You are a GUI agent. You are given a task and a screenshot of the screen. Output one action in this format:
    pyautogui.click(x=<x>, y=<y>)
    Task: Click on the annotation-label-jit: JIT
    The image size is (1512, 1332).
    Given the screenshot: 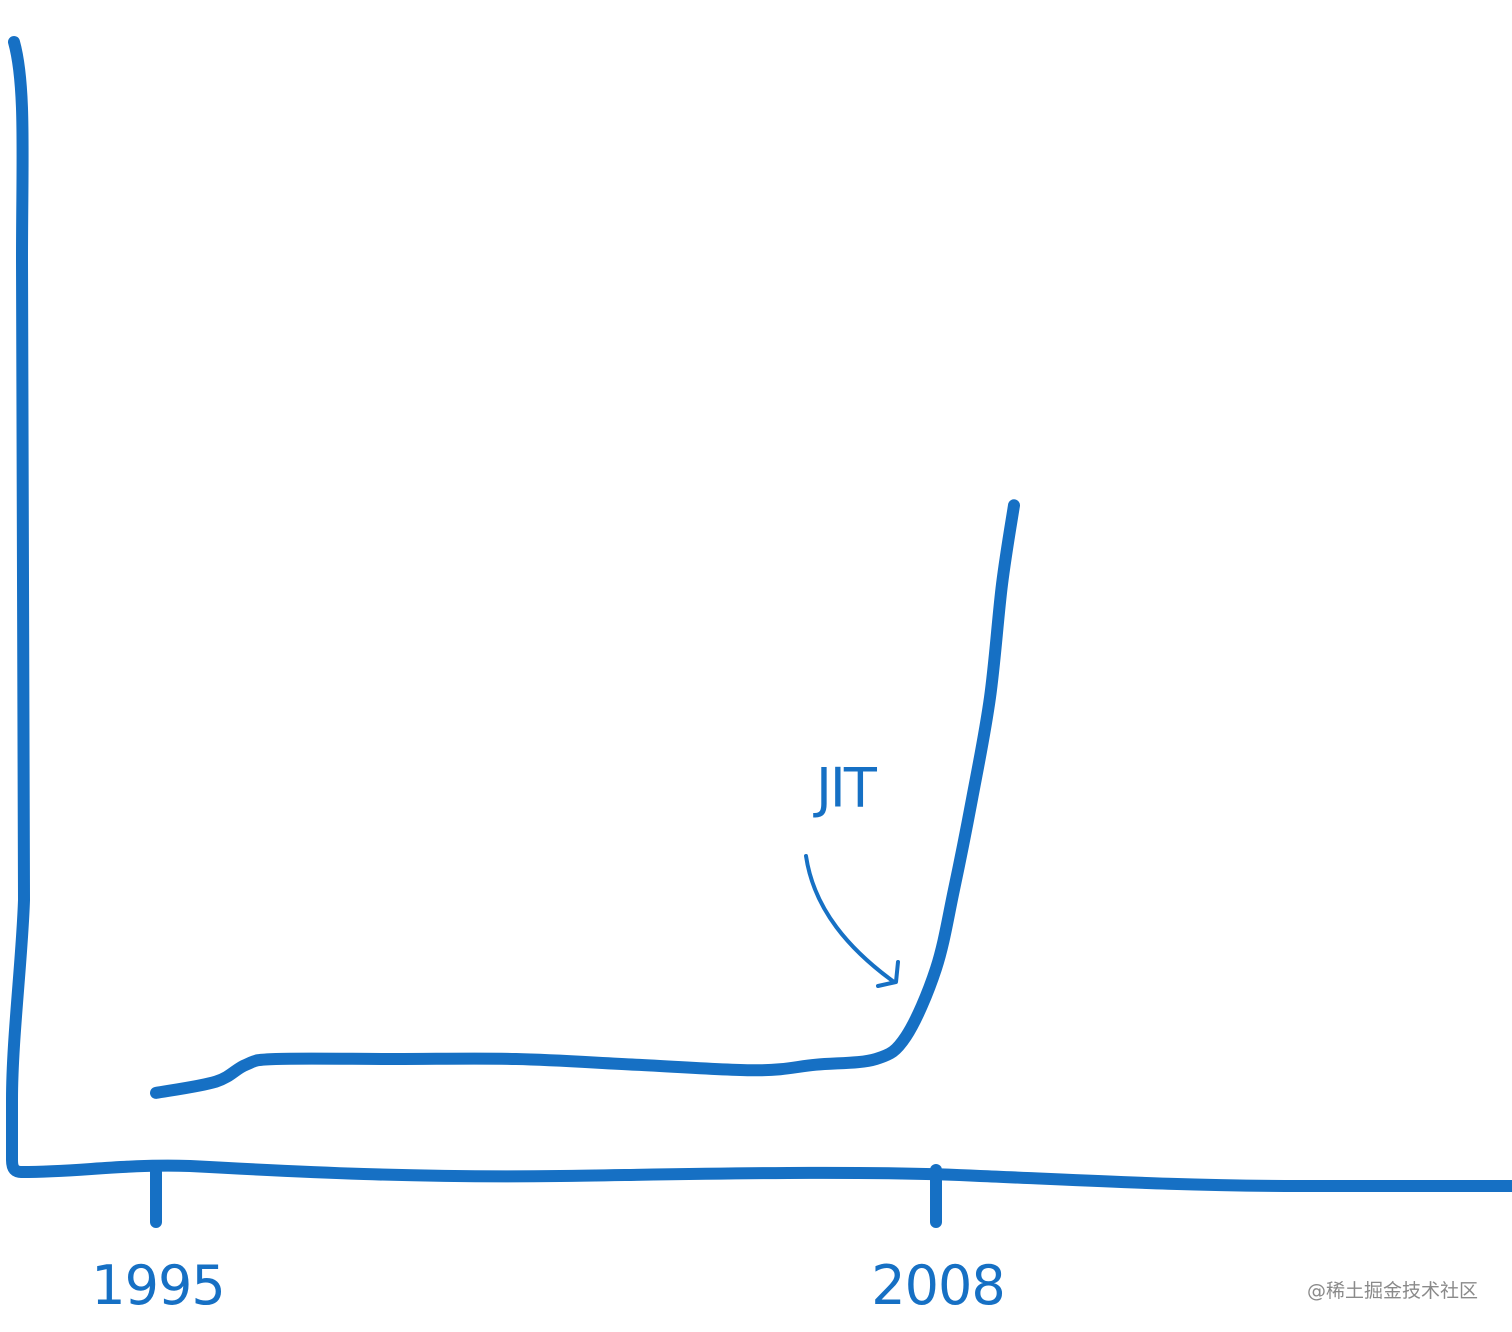 What is the action you would take?
    pyautogui.click(x=845, y=788)
    